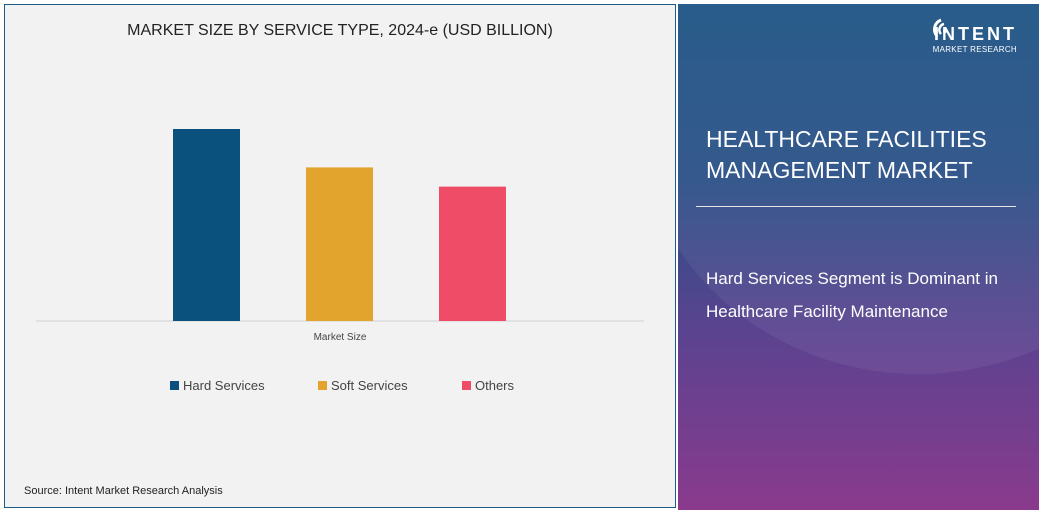  Describe the element at coordinates (369, 385) in the screenshot. I see `legend-label: Soft Services` at that location.